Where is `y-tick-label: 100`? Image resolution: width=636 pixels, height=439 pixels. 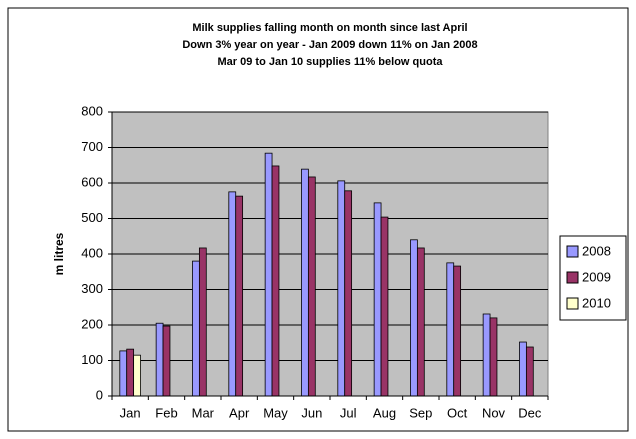
y-tick-label: 100 is located at coordinates (92, 359).